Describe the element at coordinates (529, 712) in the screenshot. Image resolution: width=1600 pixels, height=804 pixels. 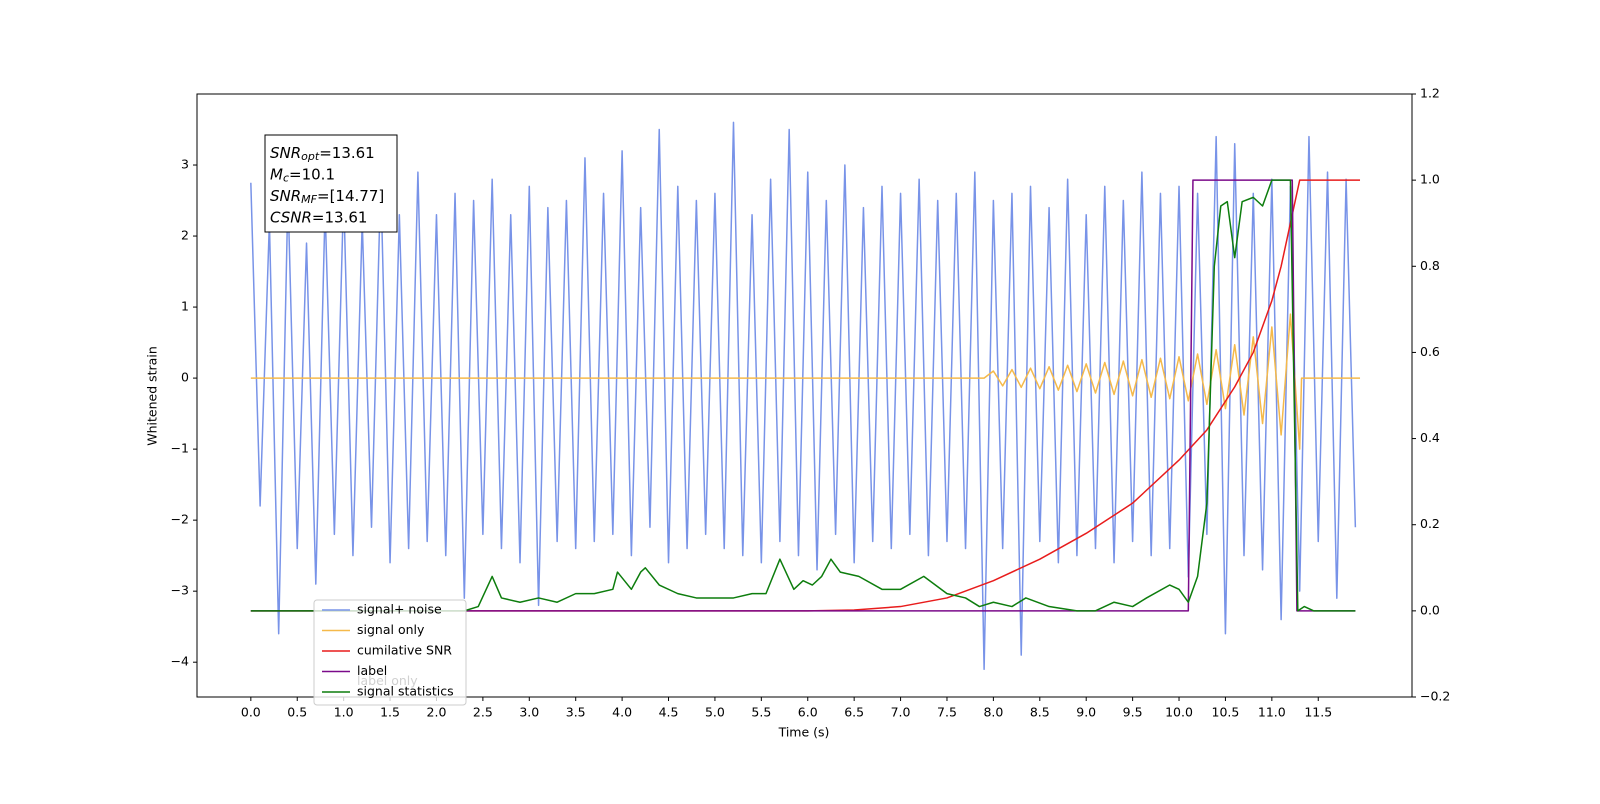
I see `x-tick-label: 3.0` at that location.